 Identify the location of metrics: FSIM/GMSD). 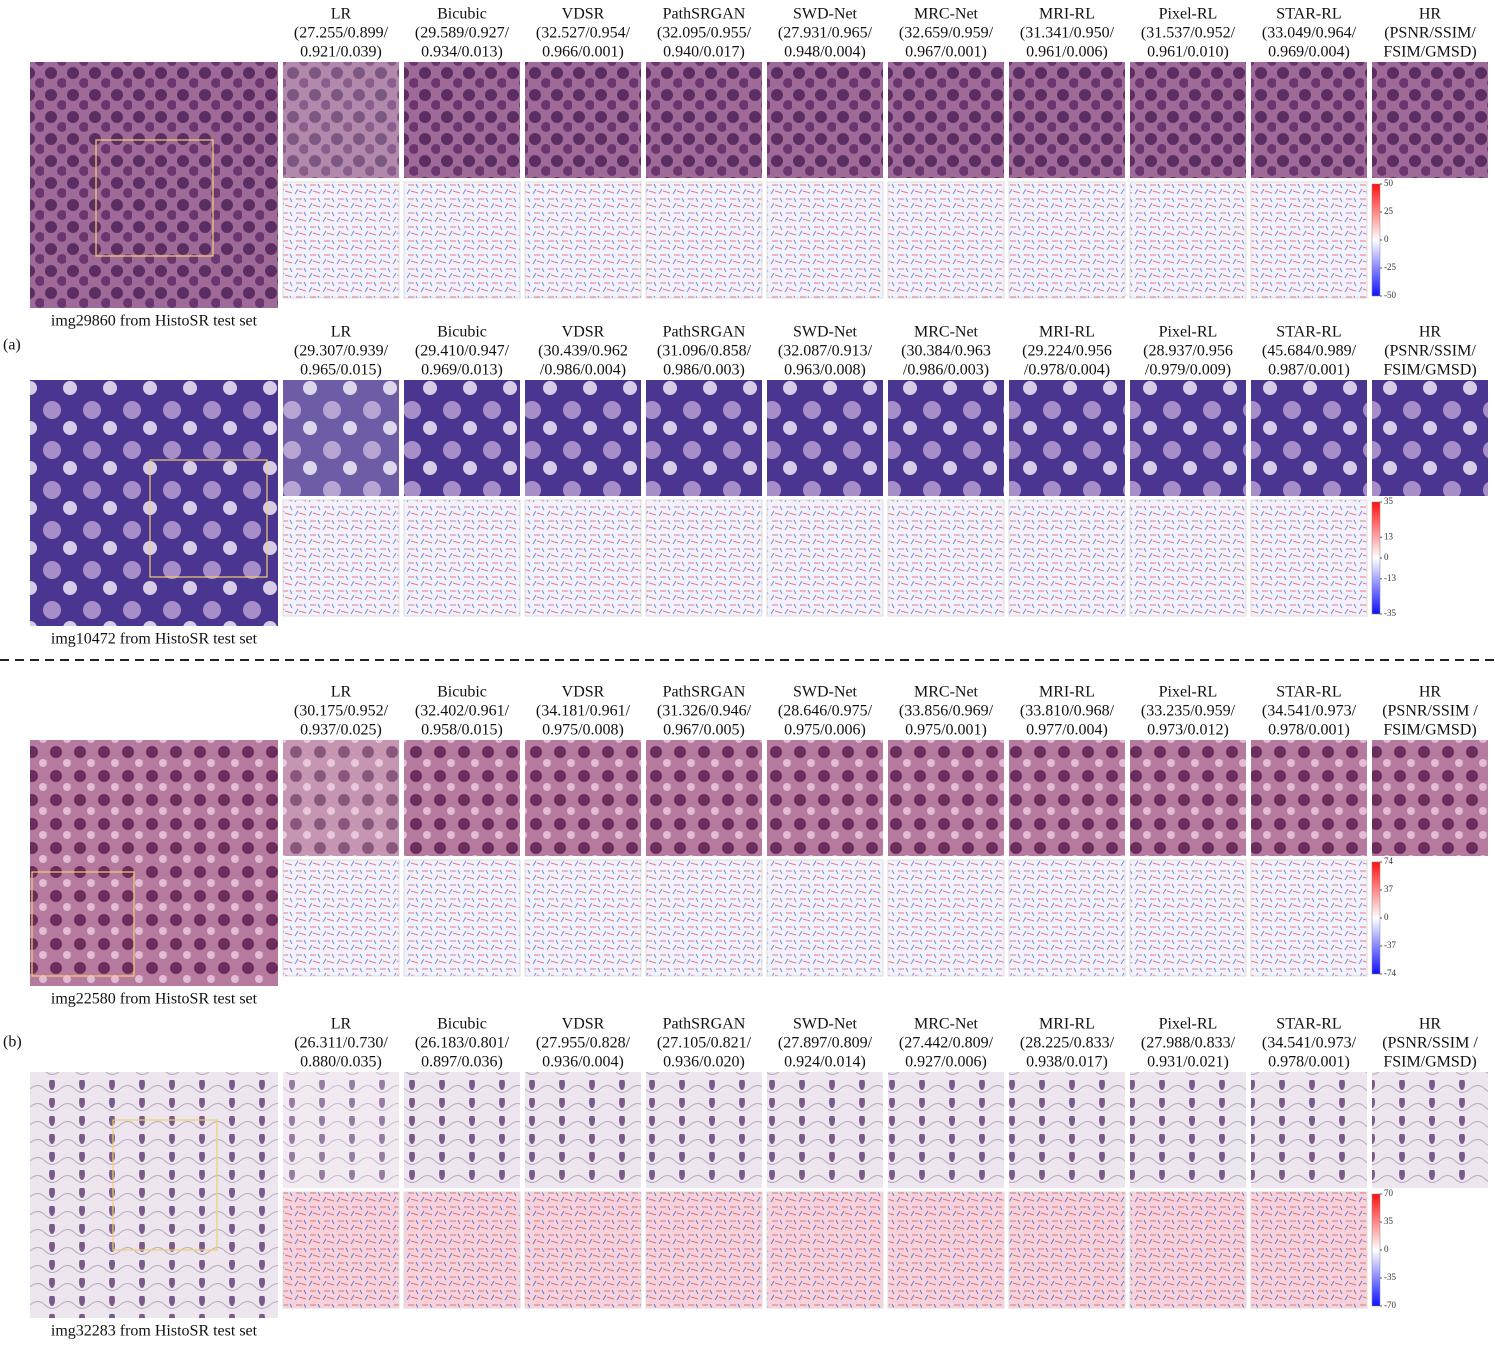
(1429, 52).